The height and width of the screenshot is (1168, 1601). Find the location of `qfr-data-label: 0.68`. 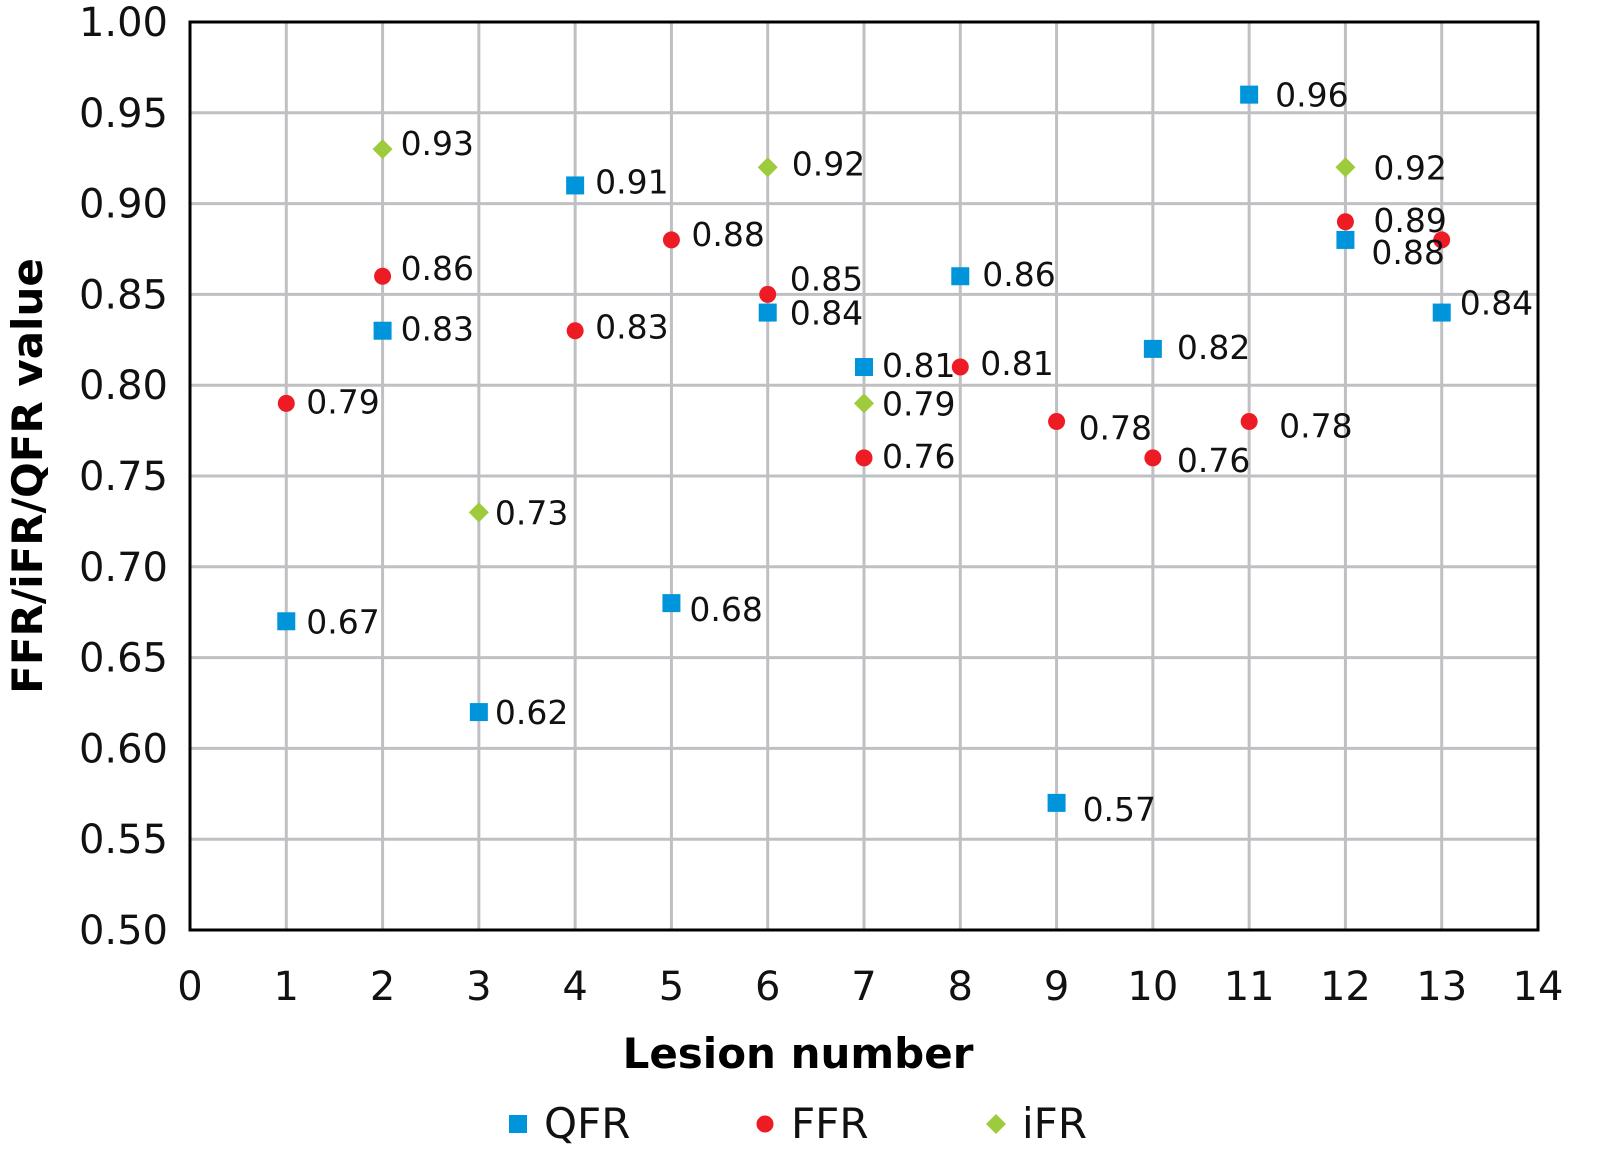

qfr-data-label: 0.68 is located at coordinates (725, 609).